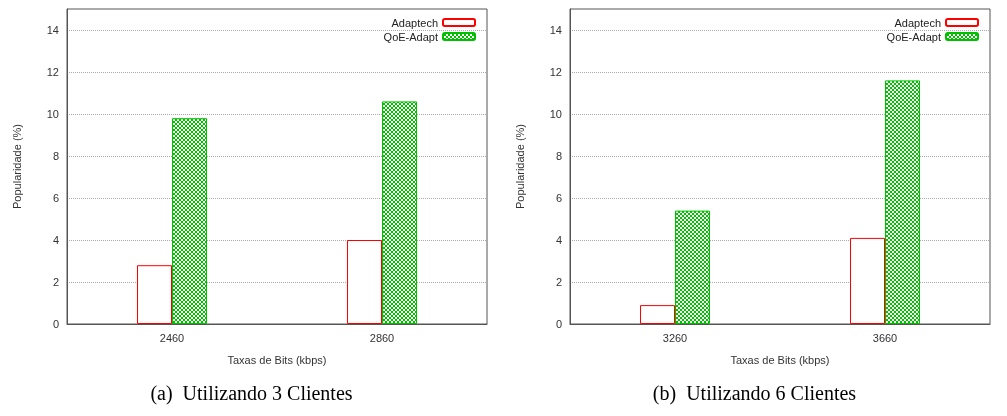 This screenshot has height=416, width=1007. I want to click on x-tick-label: 3660, so click(885, 337).